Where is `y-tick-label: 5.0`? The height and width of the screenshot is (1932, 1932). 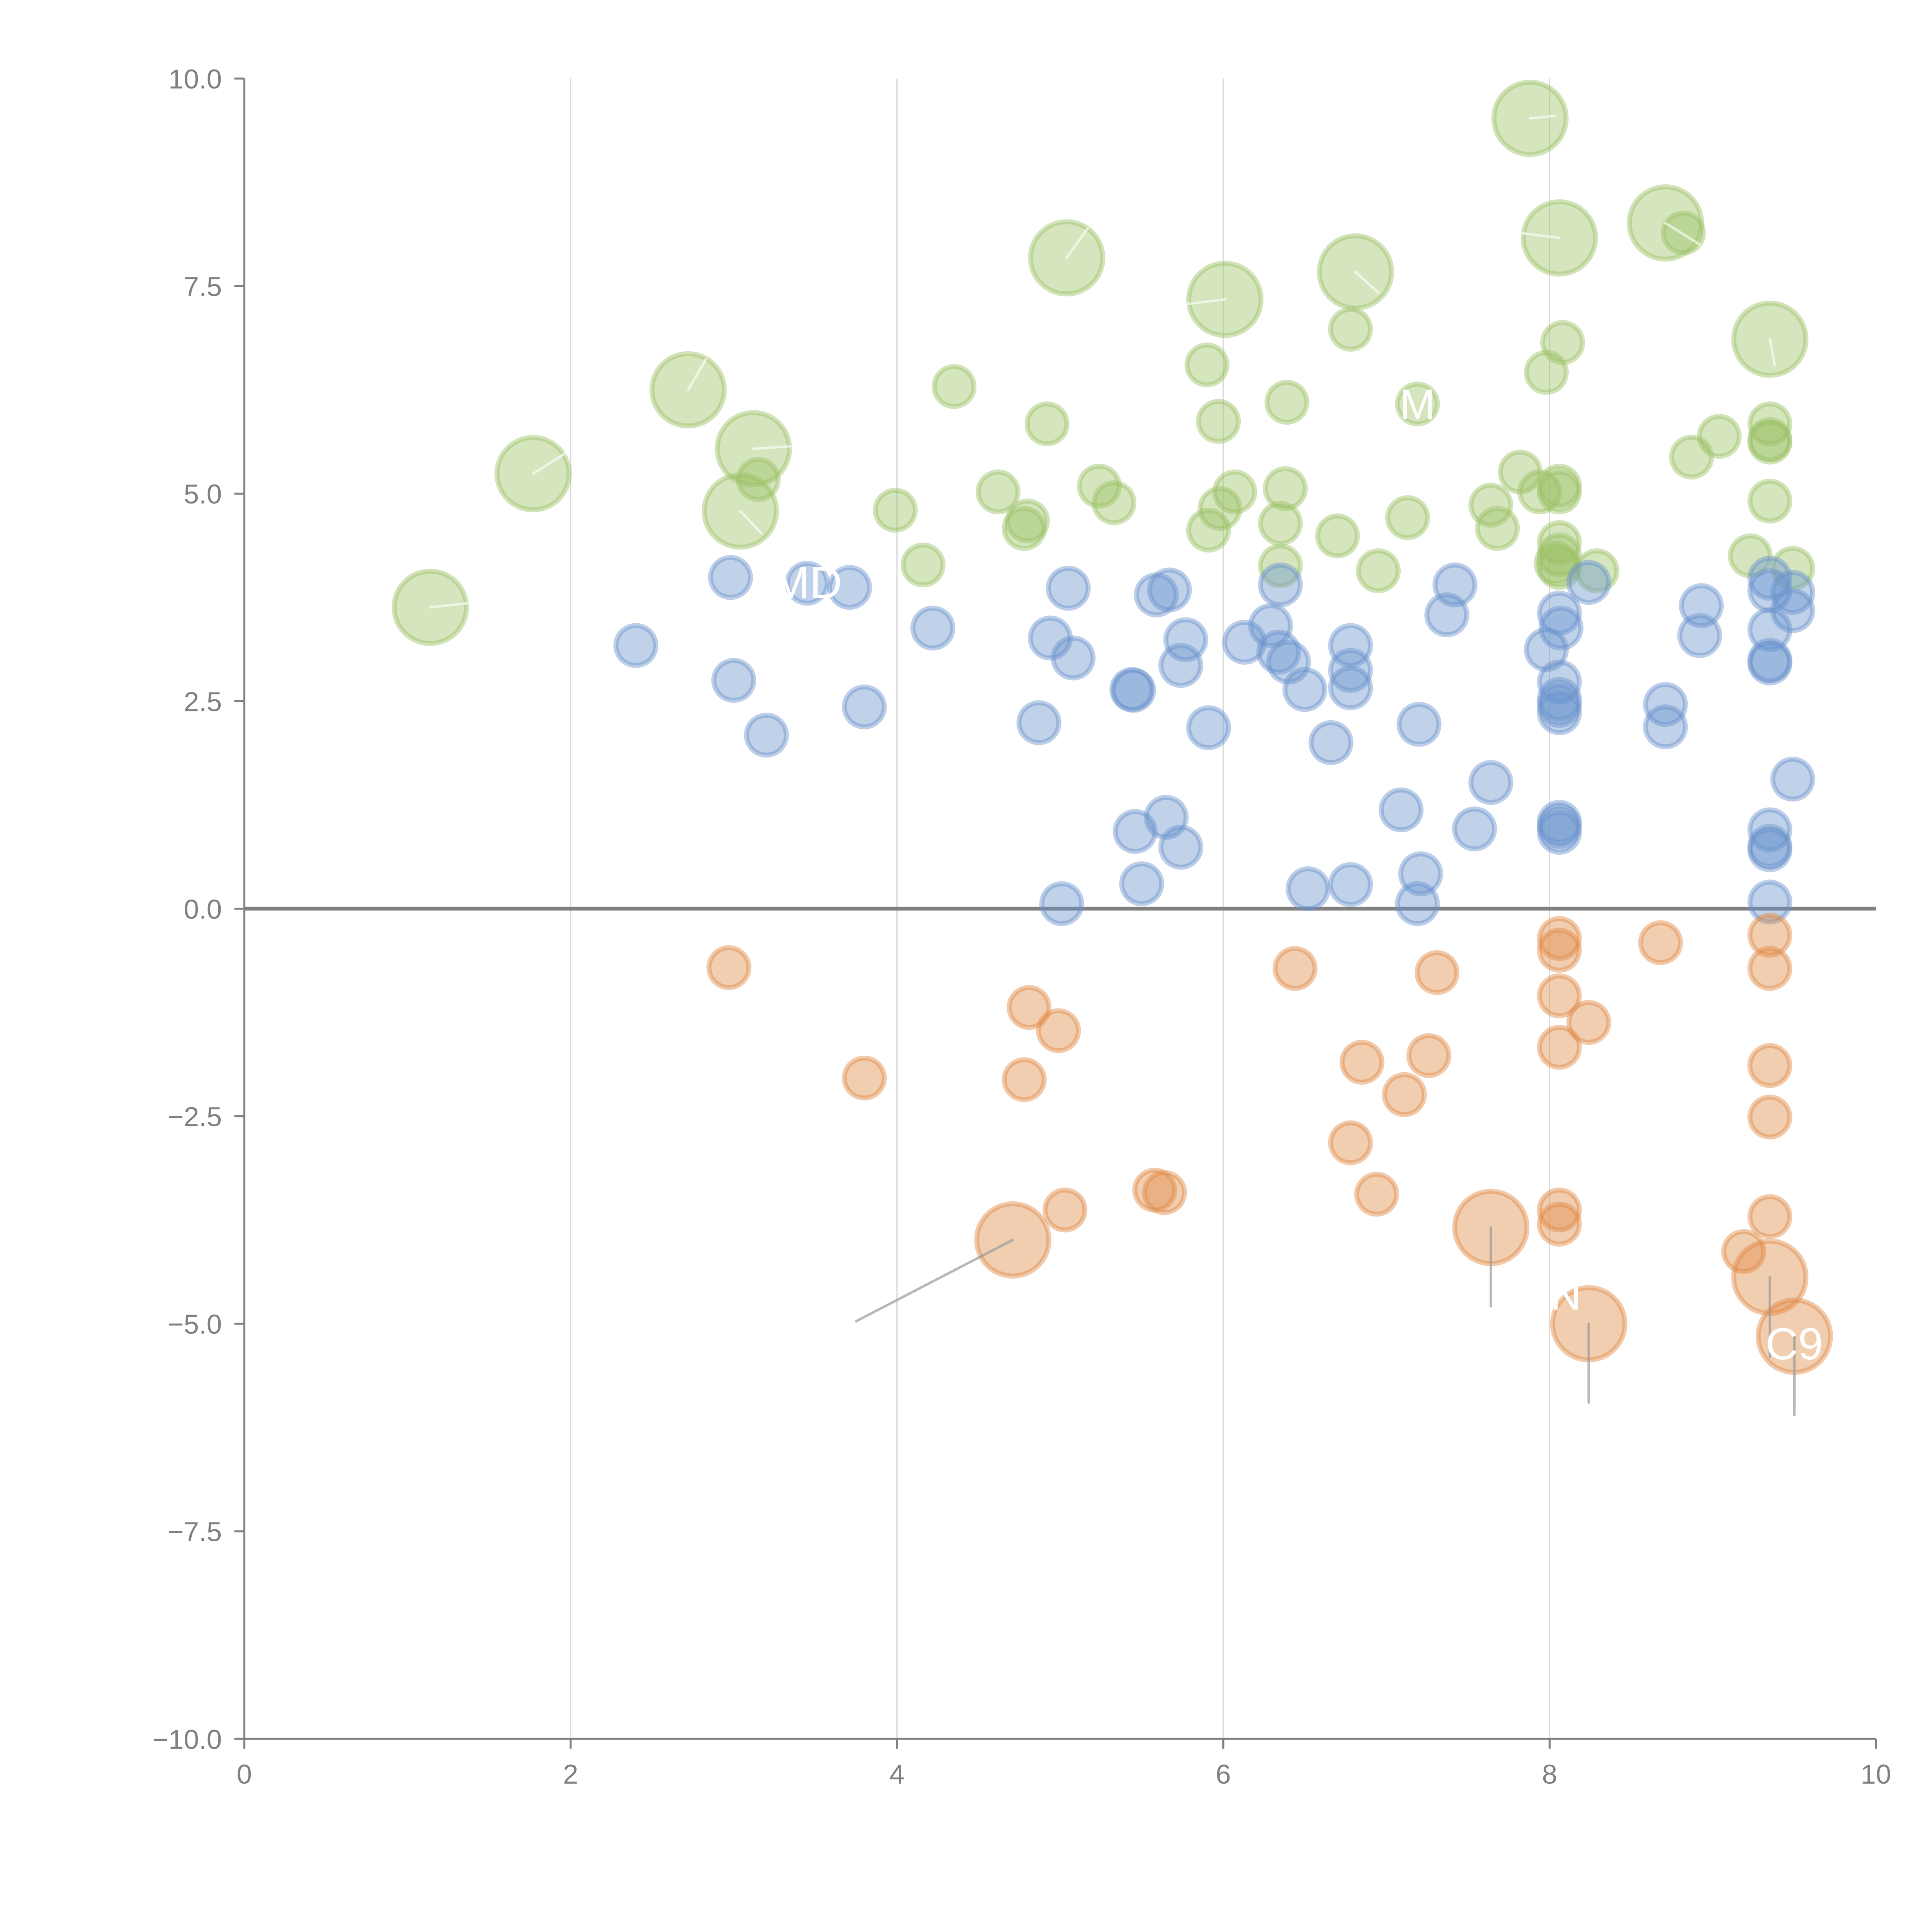 y-tick-label: 5.0 is located at coordinates (203, 495).